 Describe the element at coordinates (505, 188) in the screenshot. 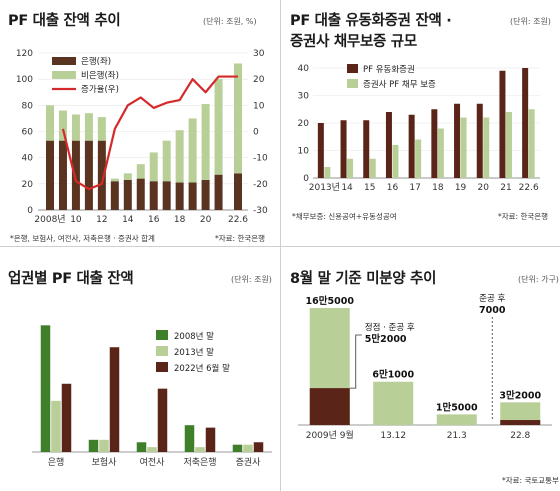

I see `x-tick-label: 21` at that location.